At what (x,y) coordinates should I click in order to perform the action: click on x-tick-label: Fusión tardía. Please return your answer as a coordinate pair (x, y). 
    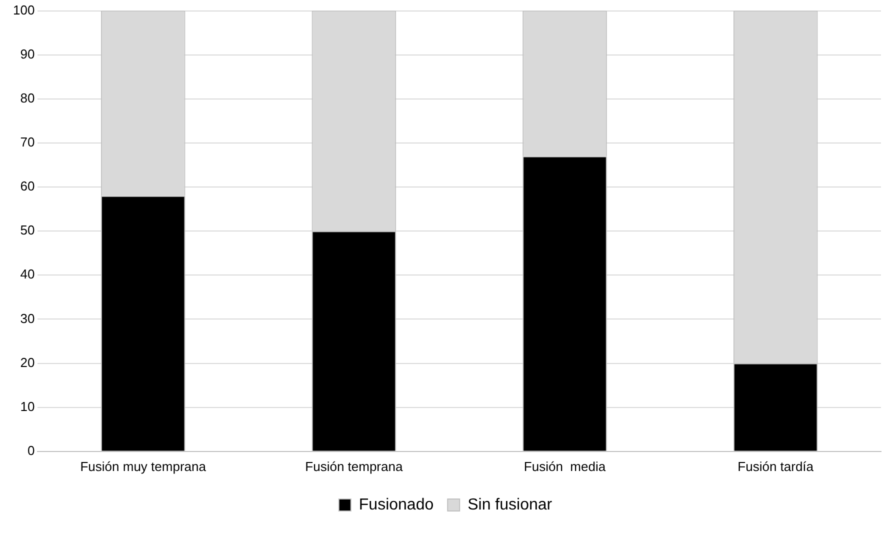
    Looking at the image, I should click on (776, 466).